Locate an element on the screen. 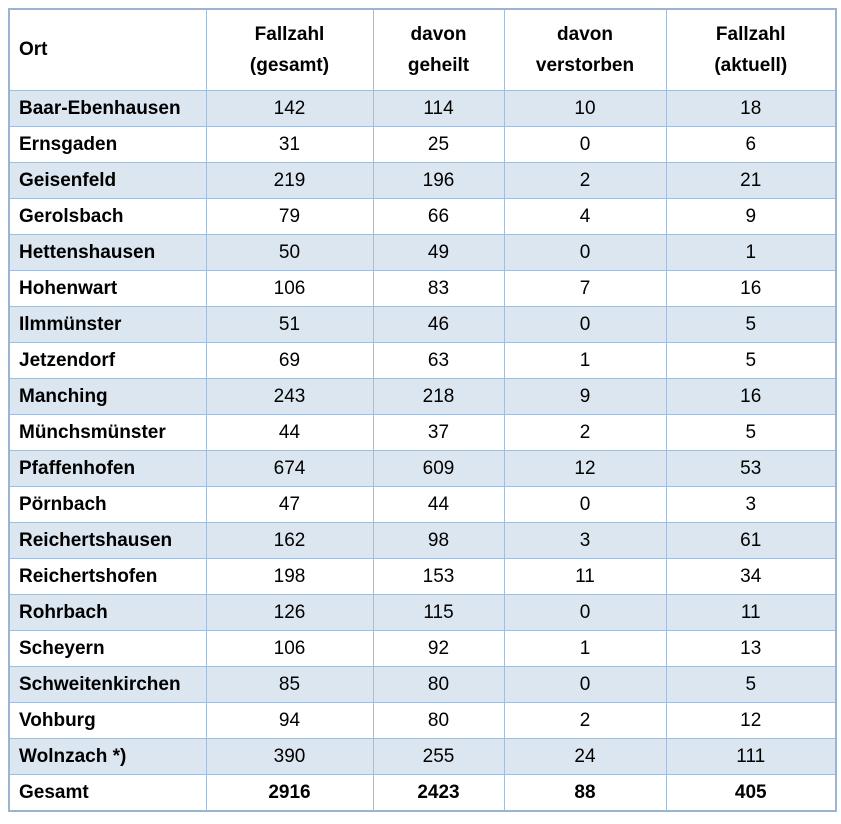  value-cell-verstorben: 7 is located at coordinates (585, 288).